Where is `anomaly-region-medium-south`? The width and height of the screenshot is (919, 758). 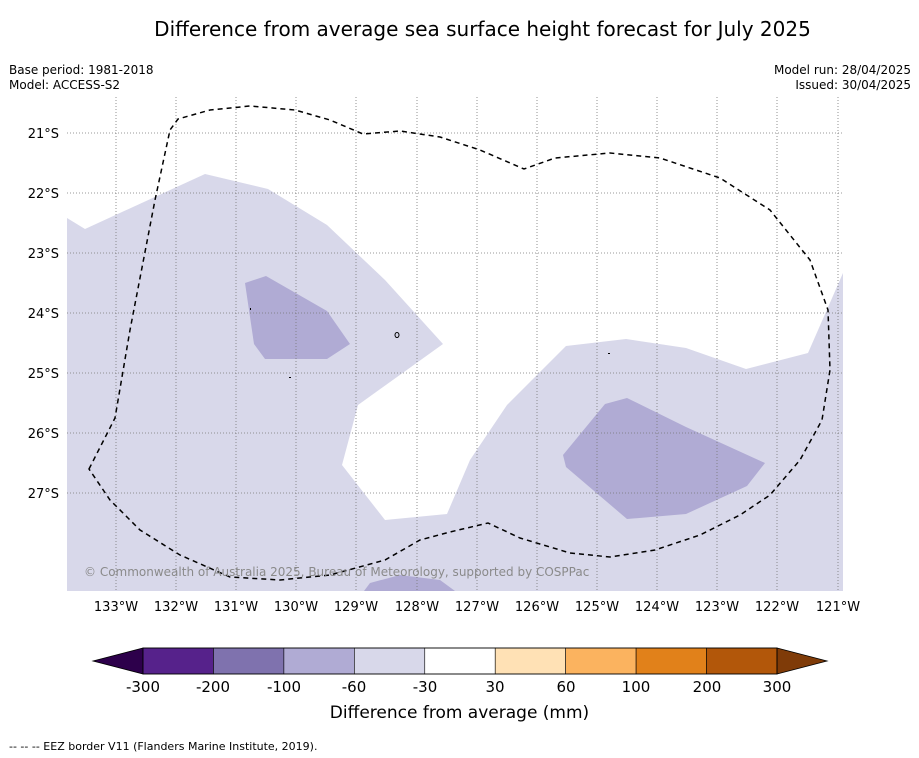 anomaly-region-medium-south is located at coordinates (409, 583).